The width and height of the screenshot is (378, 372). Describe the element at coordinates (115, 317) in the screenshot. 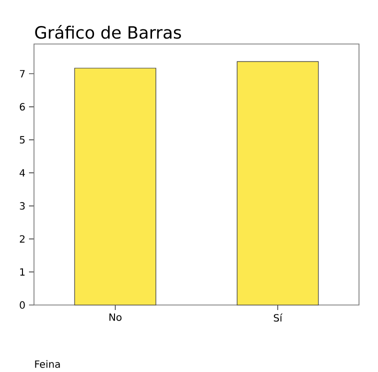

I see `x-tick-label: No` at that location.